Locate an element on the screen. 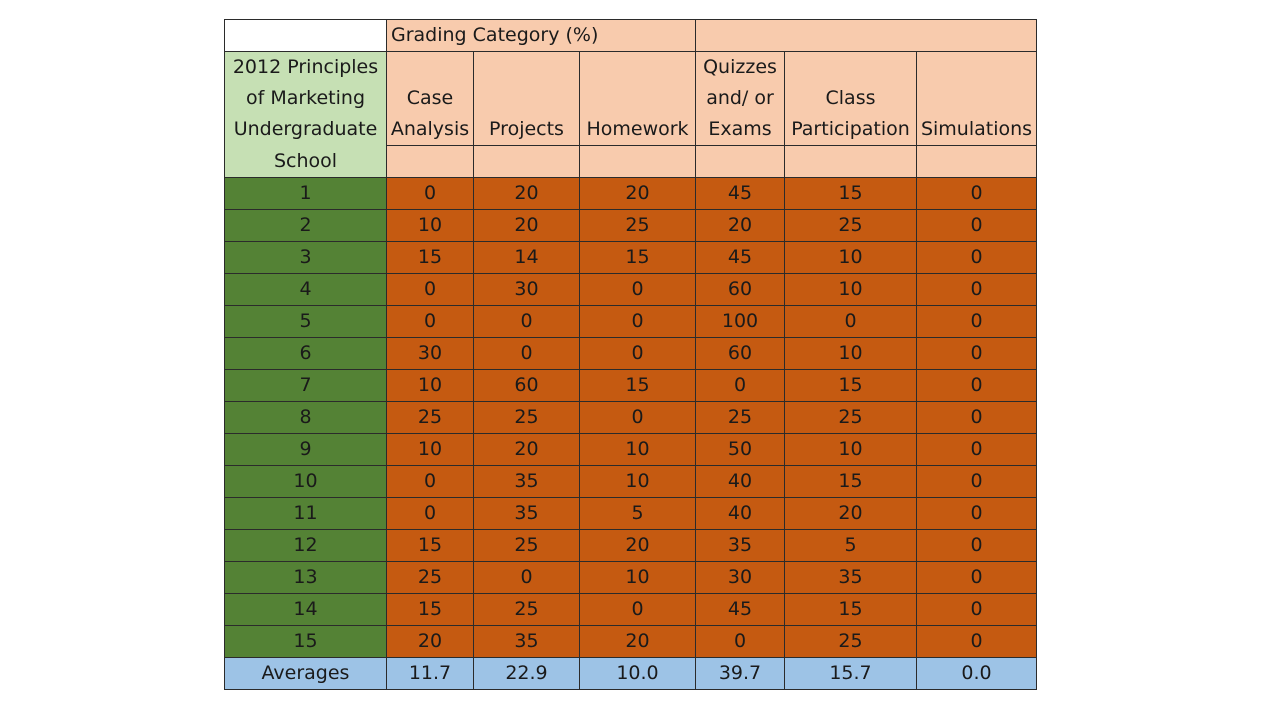 This screenshot has height=720, width=1280. table-row: 10 0 35 10 40 15 0 is located at coordinates (630, 481).